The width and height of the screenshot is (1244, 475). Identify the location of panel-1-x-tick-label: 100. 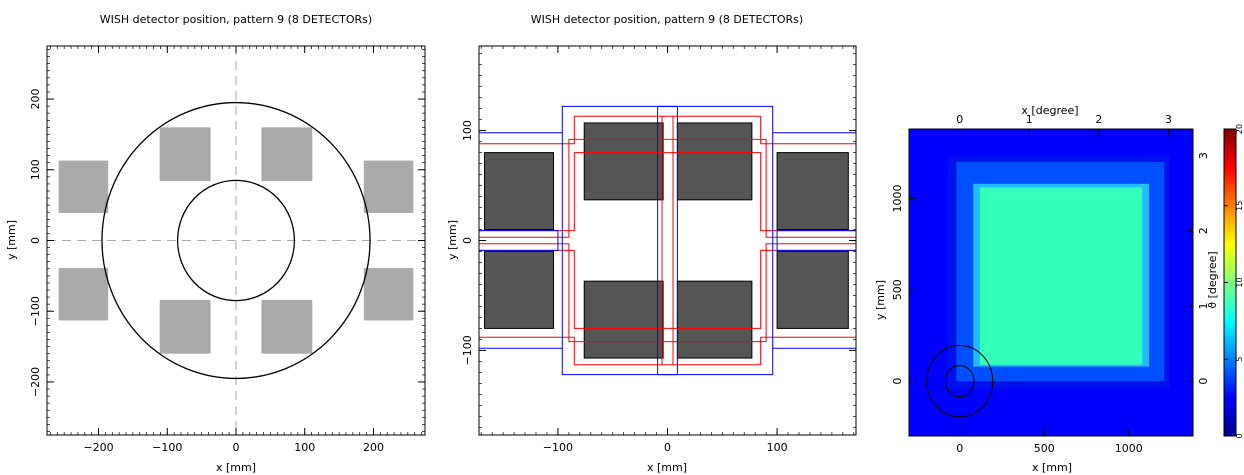
(304, 447).